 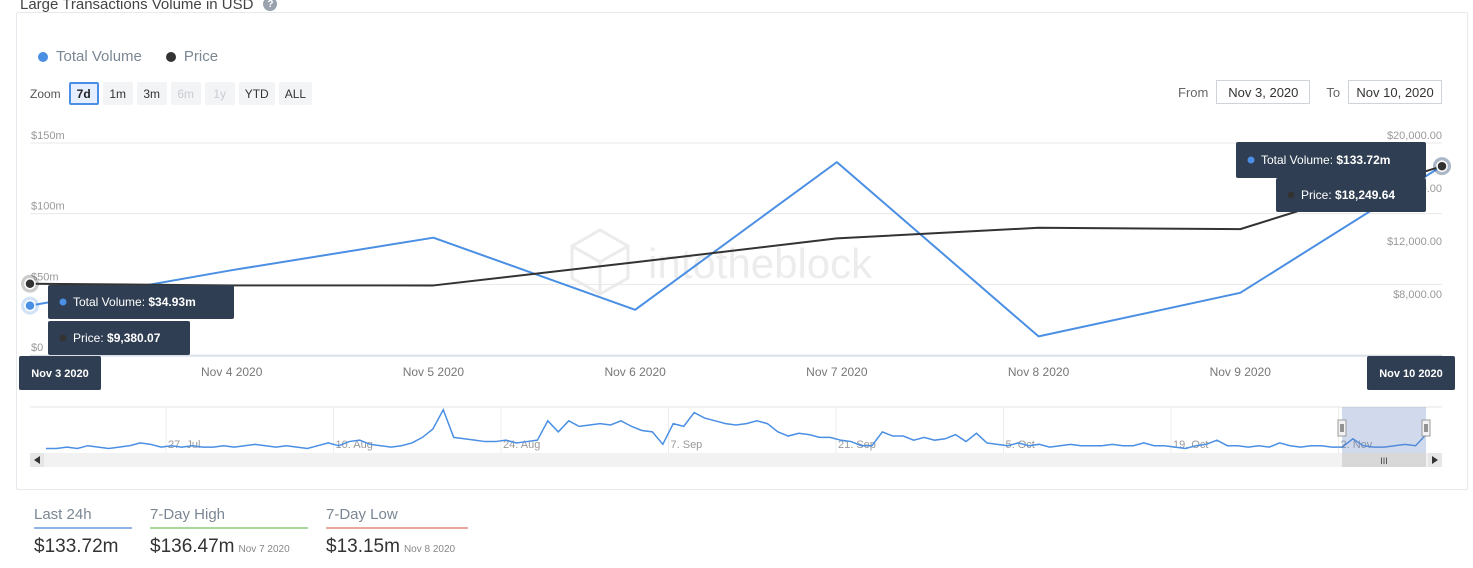 I want to click on zoom-controls: Zoom 7d 1m 3m 6m 1y YTD ALL, so click(x=171, y=93).